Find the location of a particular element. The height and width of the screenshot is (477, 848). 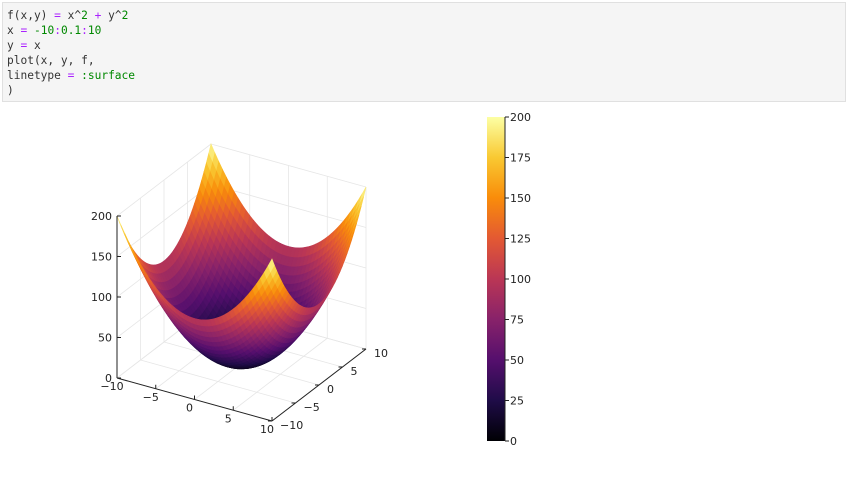

code-line-2: x = -10:0.1:10 is located at coordinates (54, 30).